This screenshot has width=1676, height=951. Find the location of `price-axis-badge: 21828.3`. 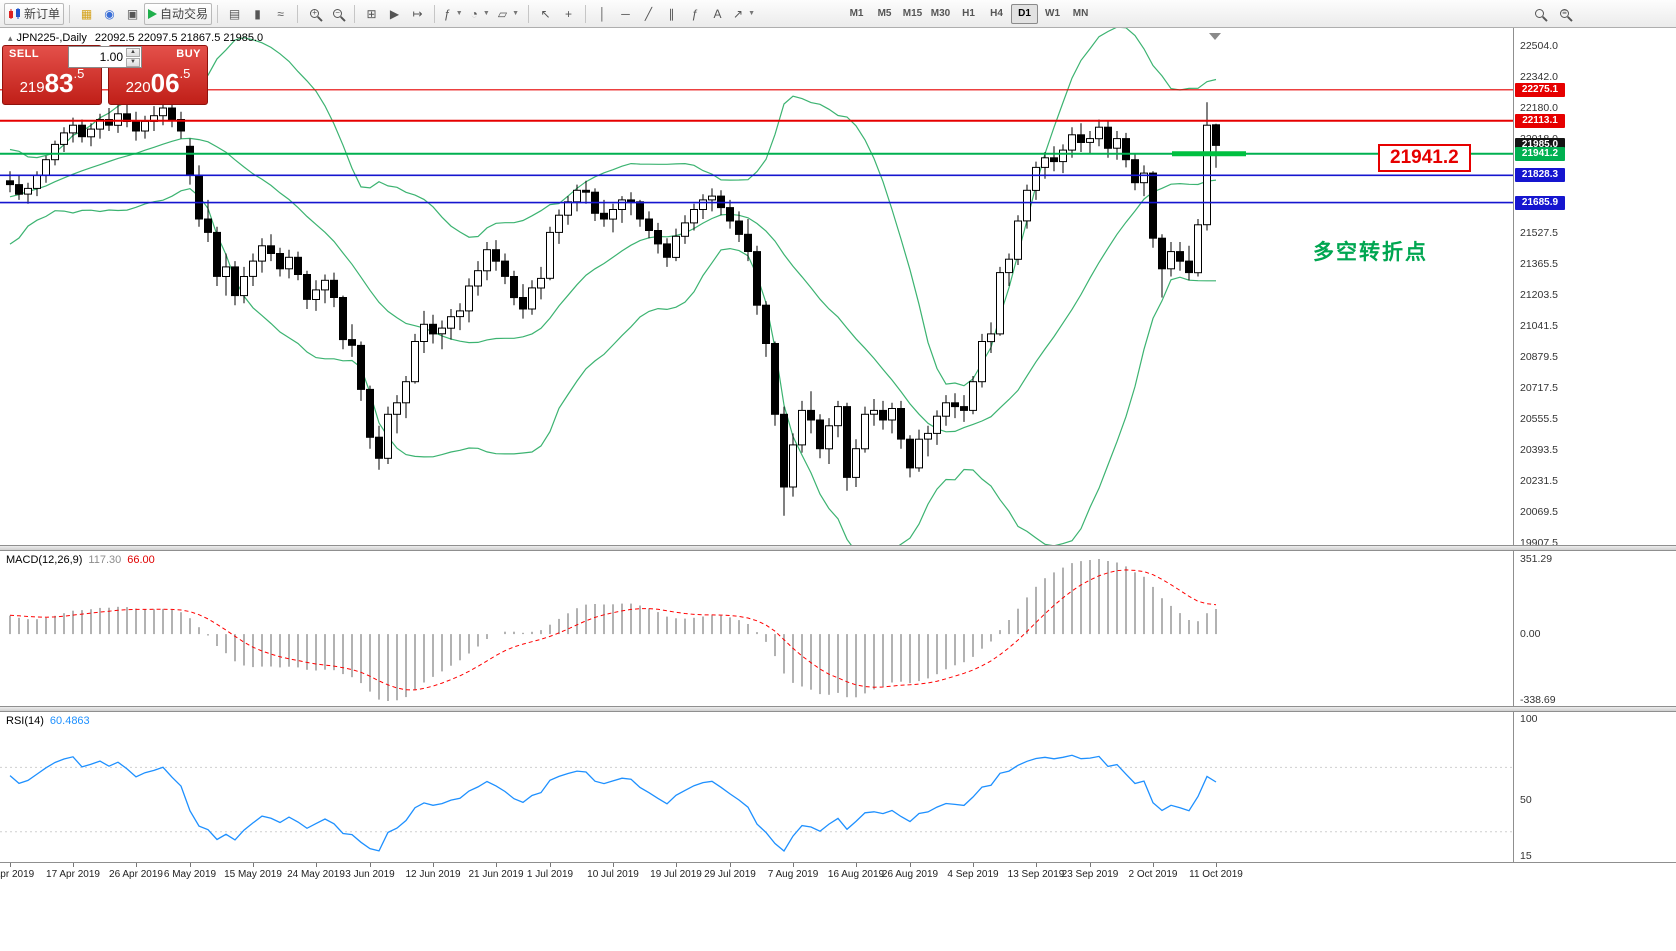

price-axis-badge: 21828.3 is located at coordinates (1540, 175).